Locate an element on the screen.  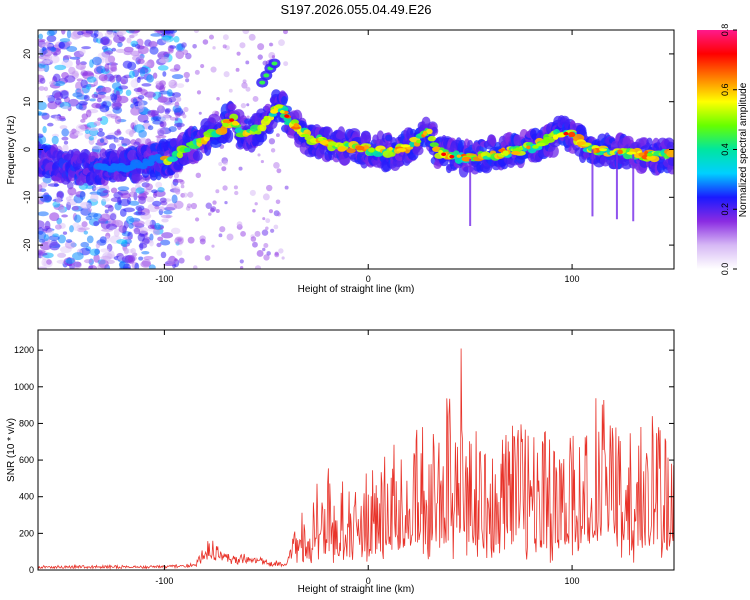
snr-x-tick-label: 100 is located at coordinates (572, 581).